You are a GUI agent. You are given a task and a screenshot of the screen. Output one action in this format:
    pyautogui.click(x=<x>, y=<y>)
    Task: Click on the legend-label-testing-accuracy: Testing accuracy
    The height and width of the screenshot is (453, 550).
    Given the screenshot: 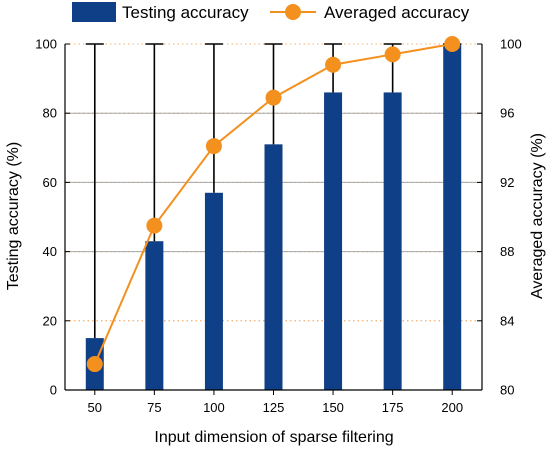 What is the action you would take?
    pyautogui.click(x=185, y=12)
    